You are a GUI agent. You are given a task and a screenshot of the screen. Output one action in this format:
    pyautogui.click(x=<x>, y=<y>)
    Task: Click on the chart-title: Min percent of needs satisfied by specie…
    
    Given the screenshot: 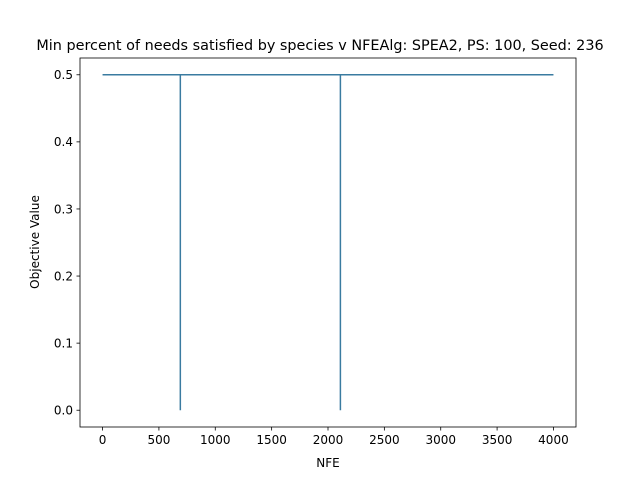 What is the action you would take?
    pyautogui.click(x=319, y=46)
    